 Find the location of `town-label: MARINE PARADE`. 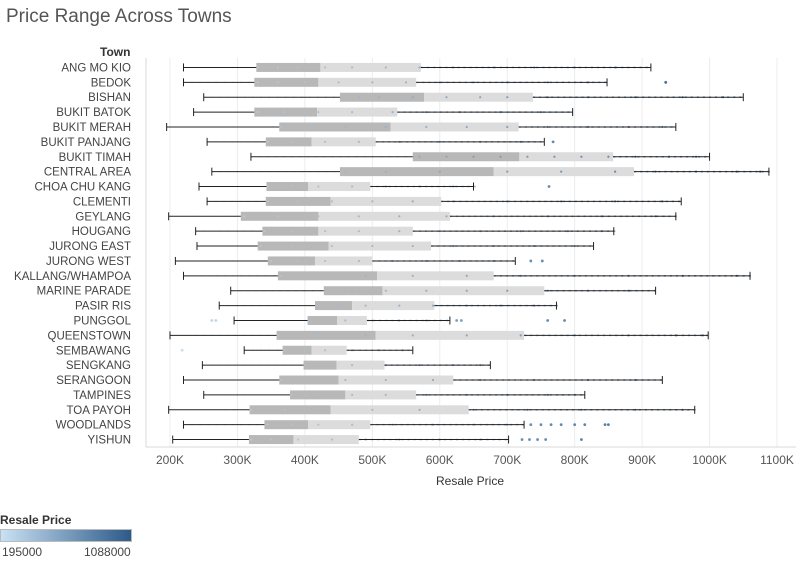

town-label: MARINE PARADE is located at coordinates (84, 292).